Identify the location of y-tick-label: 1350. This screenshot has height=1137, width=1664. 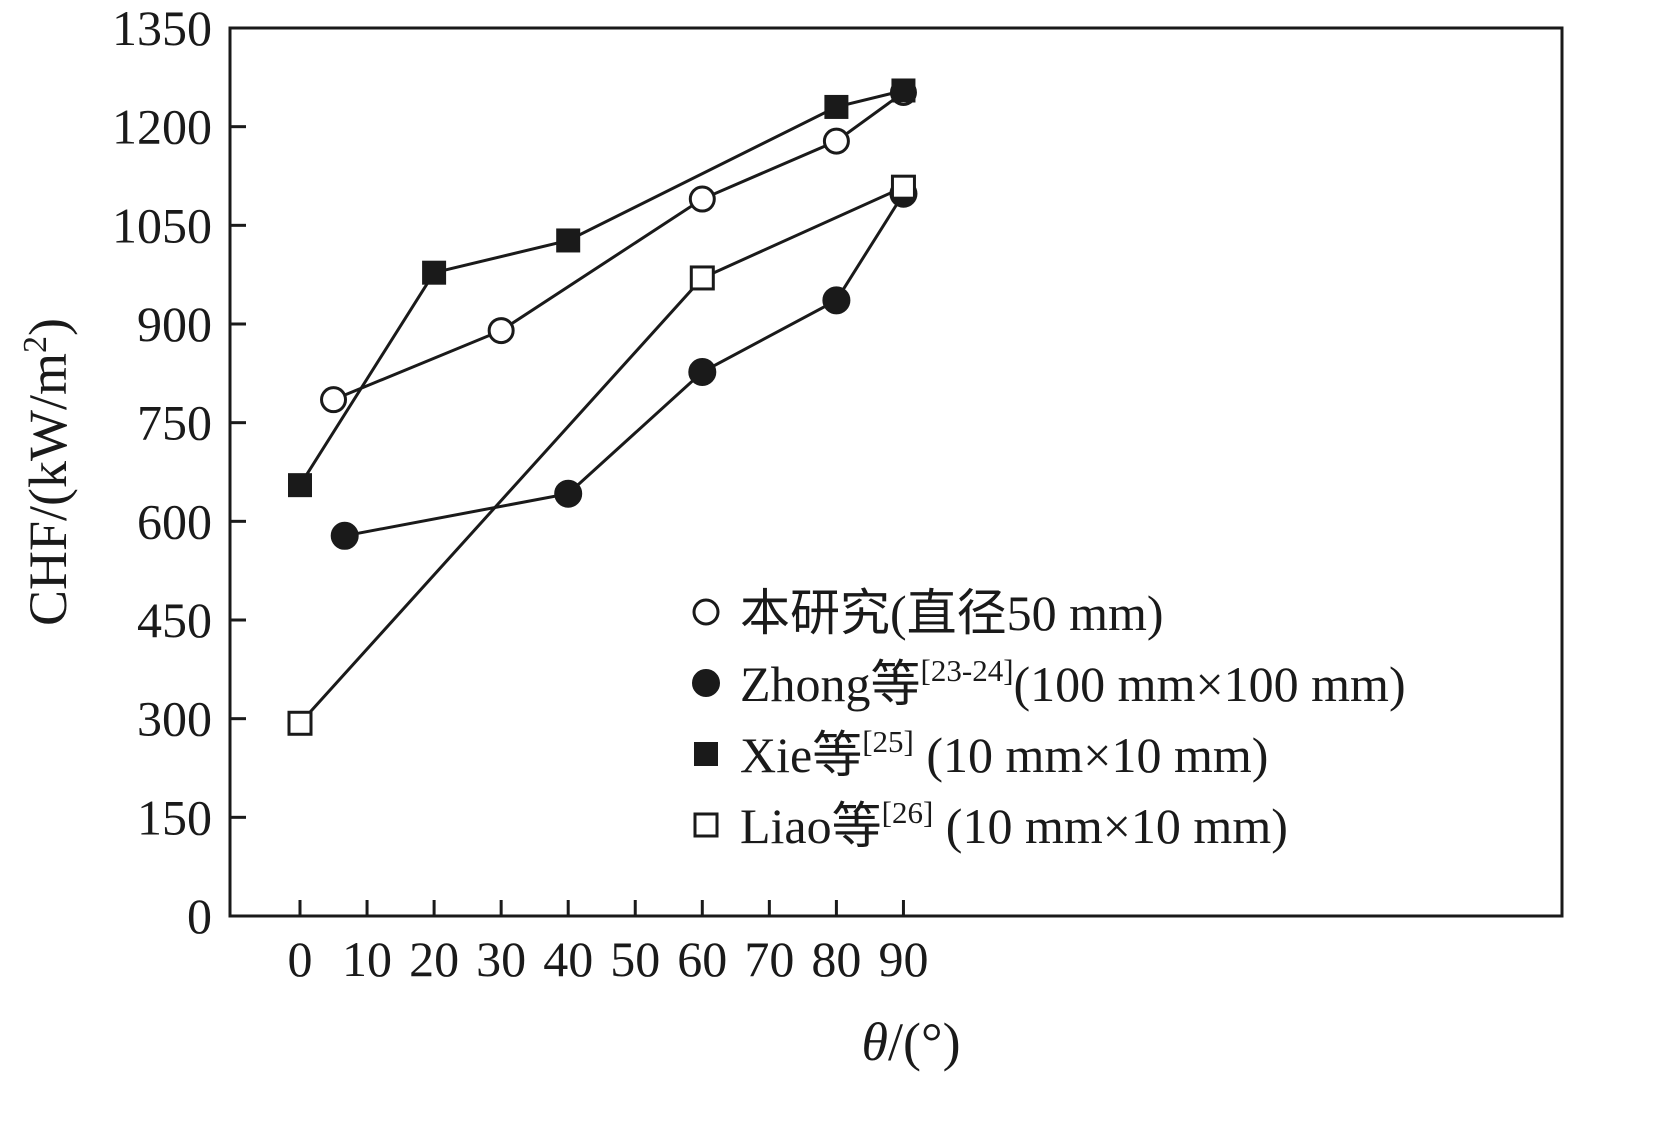
(162, 28).